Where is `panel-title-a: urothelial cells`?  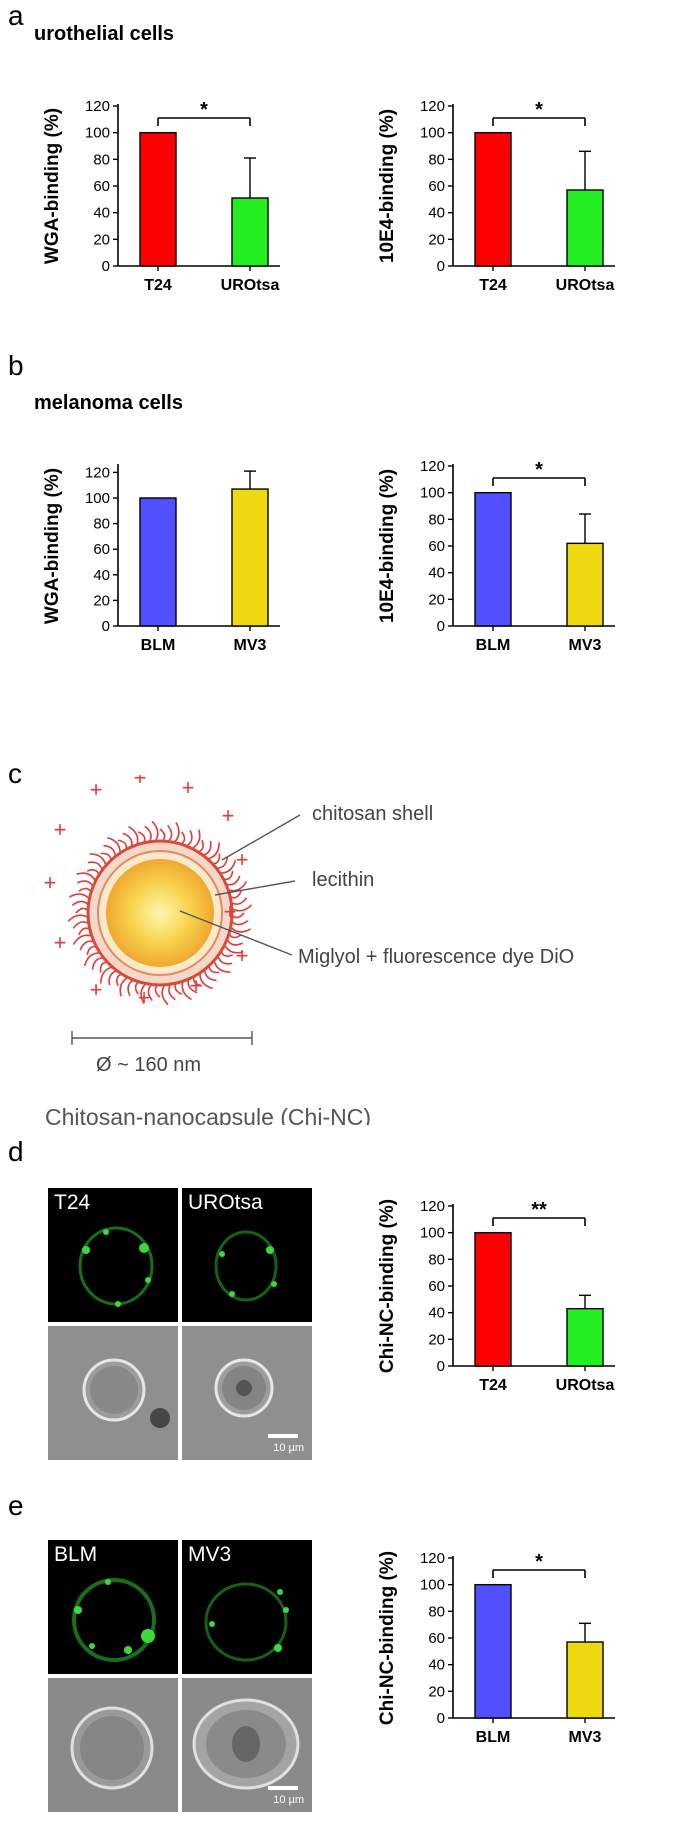 panel-title-a: urothelial cells is located at coordinates (104, 34).